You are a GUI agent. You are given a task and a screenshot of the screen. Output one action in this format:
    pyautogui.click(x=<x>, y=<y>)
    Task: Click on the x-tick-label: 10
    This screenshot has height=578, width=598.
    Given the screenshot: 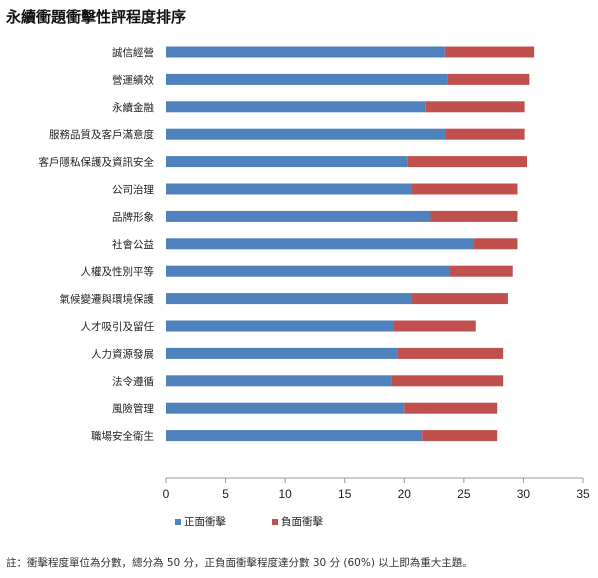 What is the action you would take?
    pyautogui.click(x=285, y=494)
    